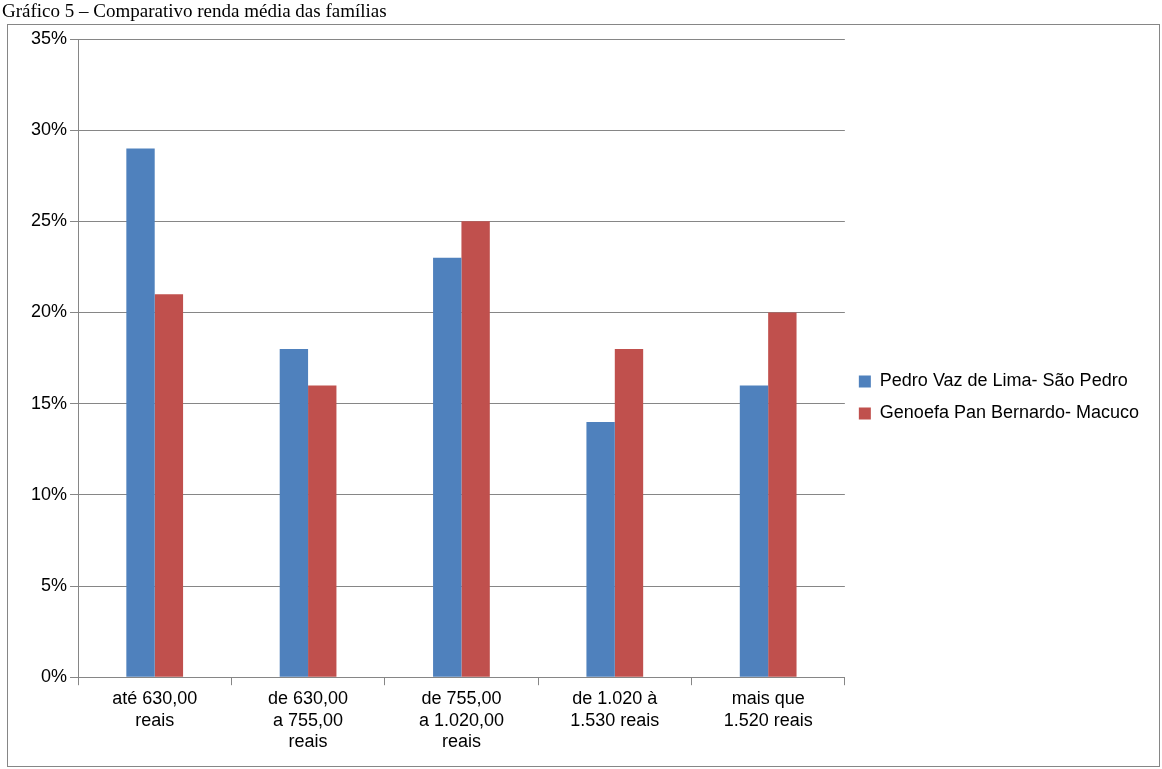  I want to click on y-tick-label: 10%, so click(49, 493).